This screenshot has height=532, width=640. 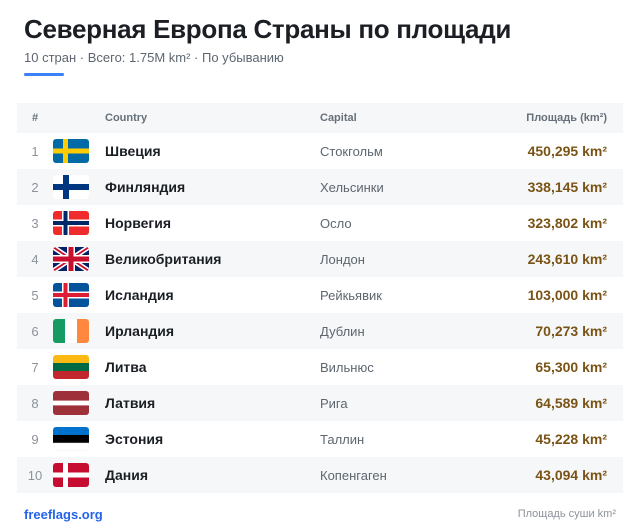 I want to click on row-country: Швеция, so click(x=133, y=151).